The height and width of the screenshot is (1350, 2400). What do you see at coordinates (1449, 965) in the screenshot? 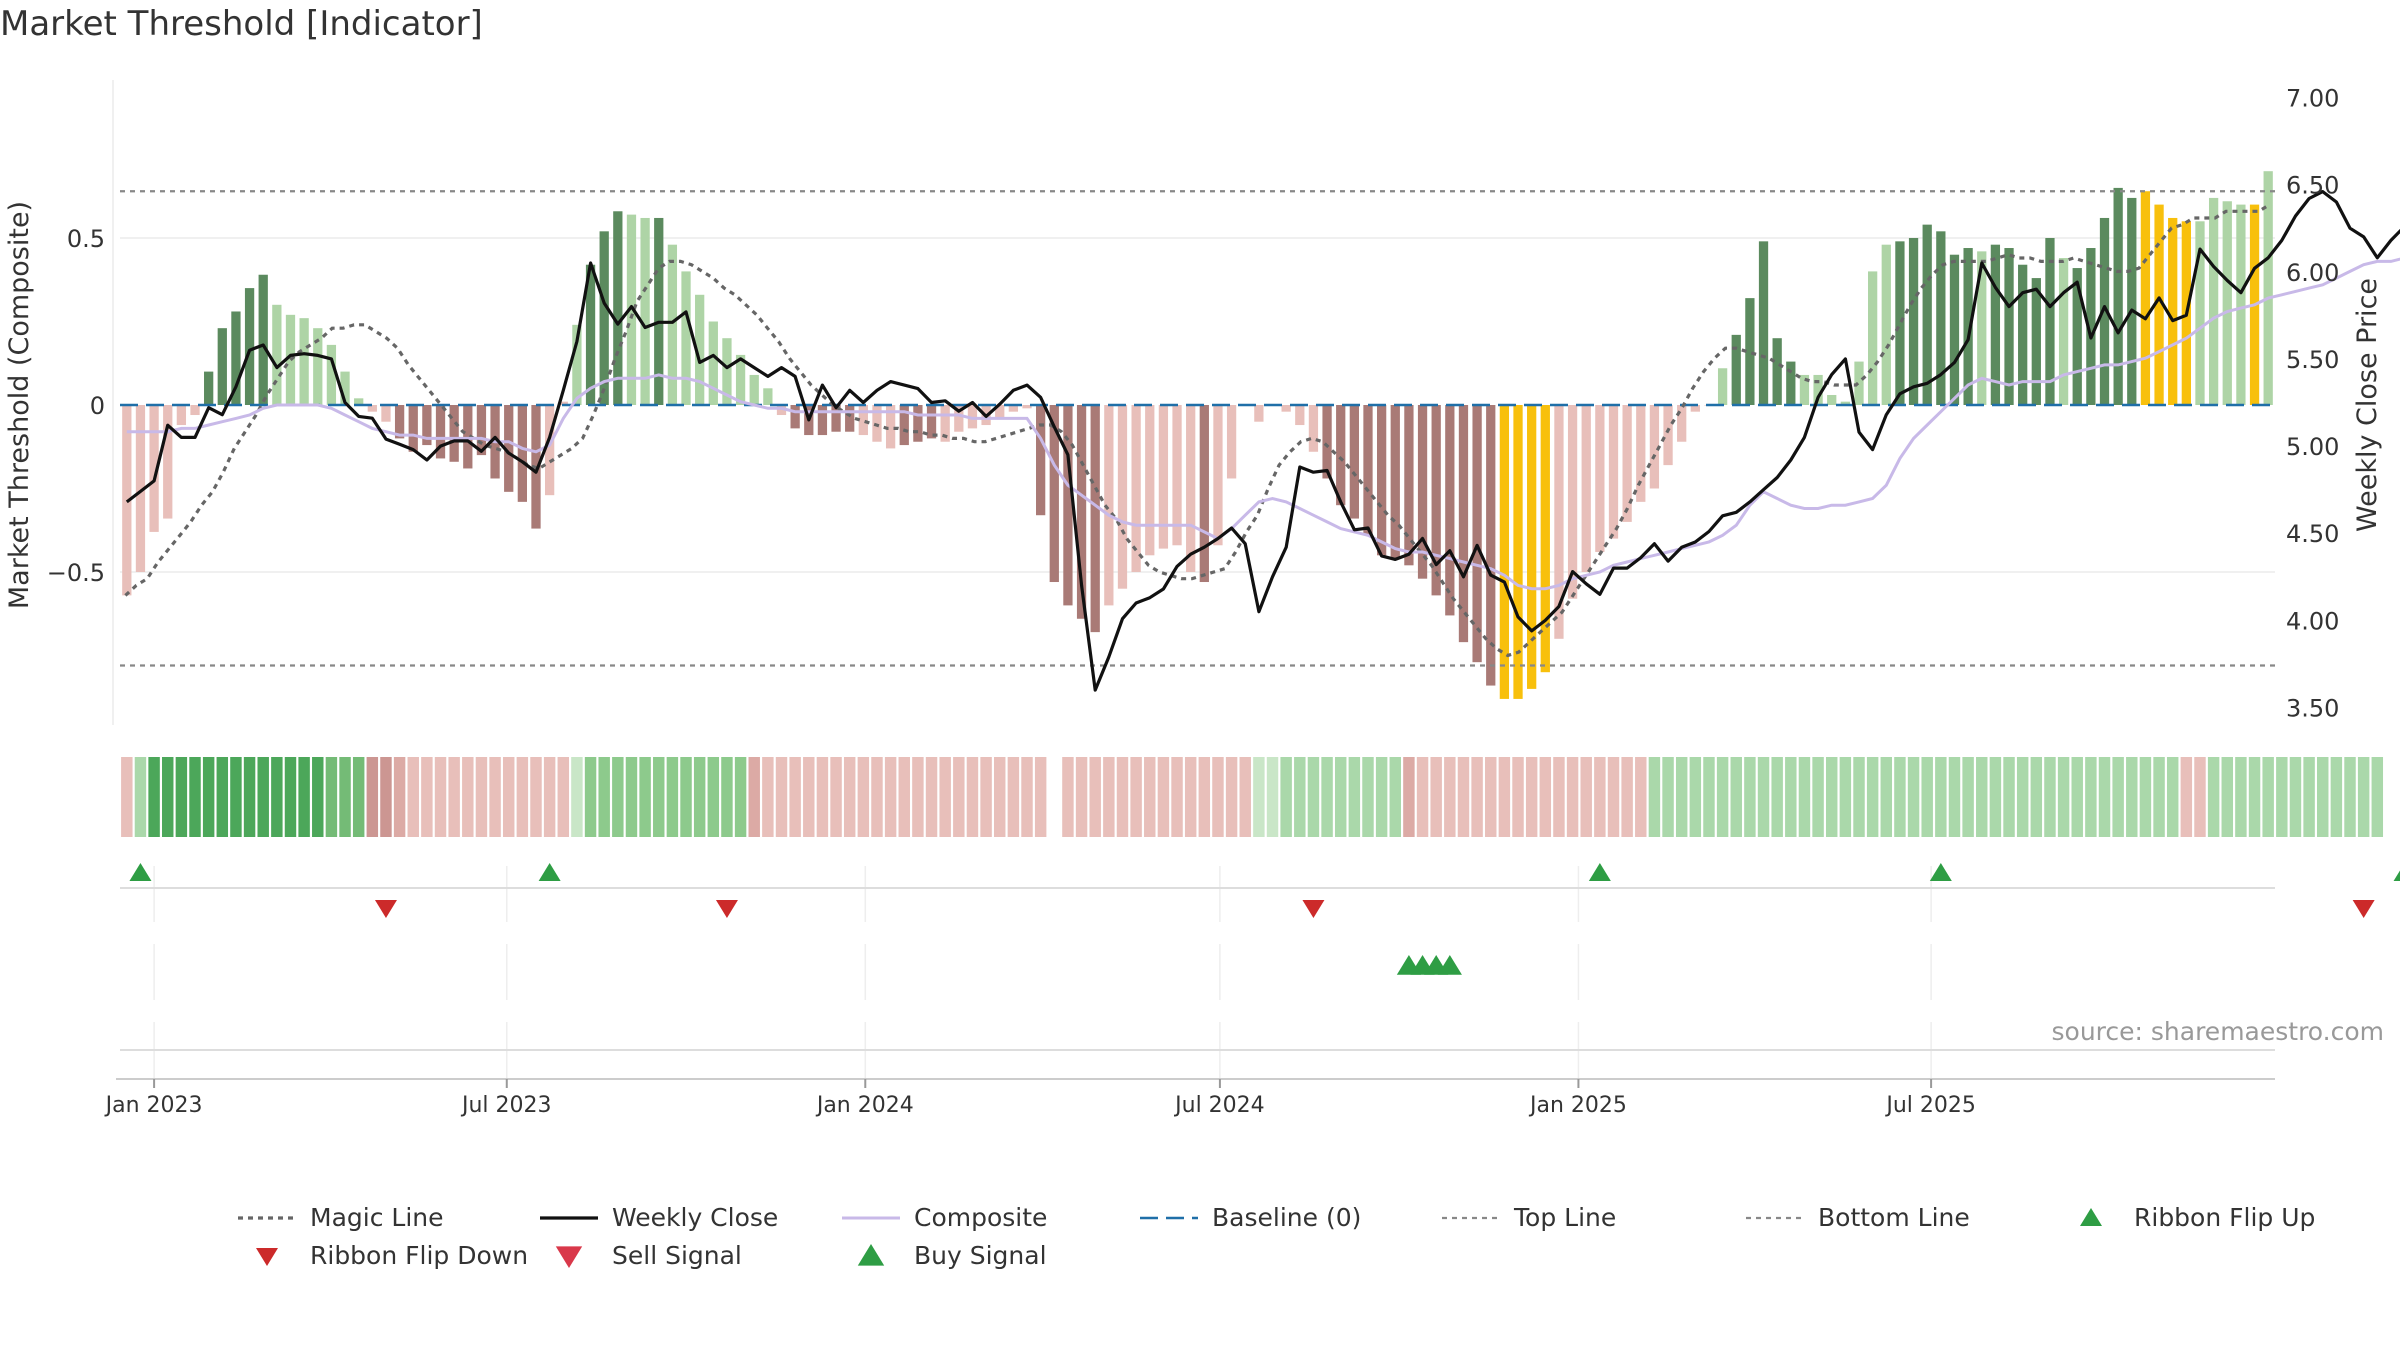
I see `buy-signal-marker` at bounding box center [1449, 965].